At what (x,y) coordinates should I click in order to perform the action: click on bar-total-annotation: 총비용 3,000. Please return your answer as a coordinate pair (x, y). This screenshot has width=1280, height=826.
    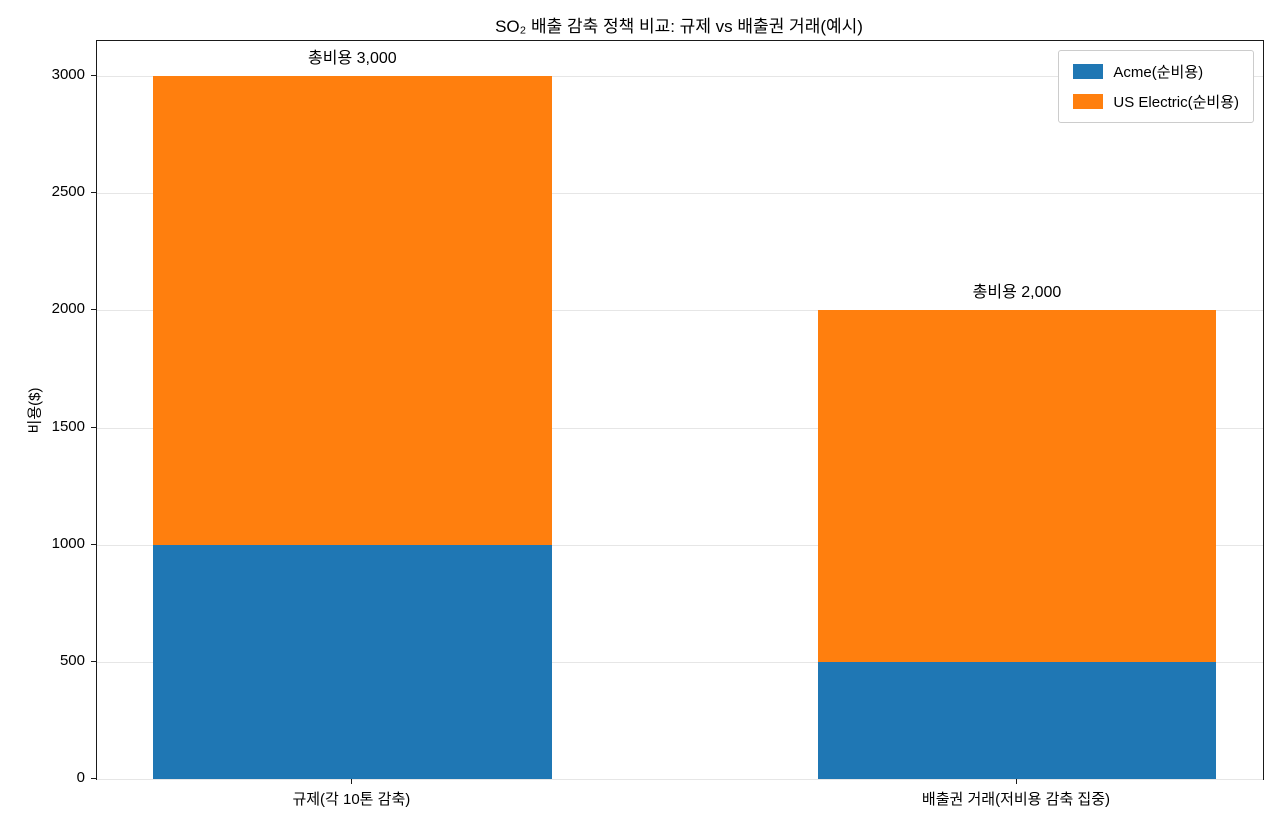
    Looking at the image, I should click on (352, 59).